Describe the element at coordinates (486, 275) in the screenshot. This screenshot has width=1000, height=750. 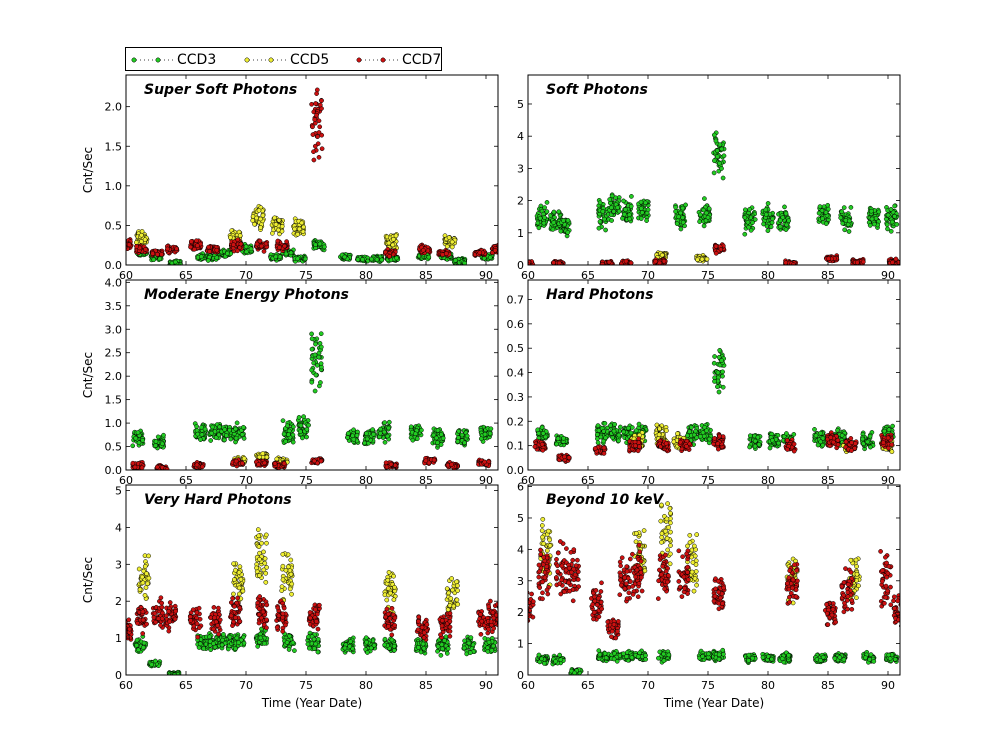
I see `x-tick-label: 90` at that location.